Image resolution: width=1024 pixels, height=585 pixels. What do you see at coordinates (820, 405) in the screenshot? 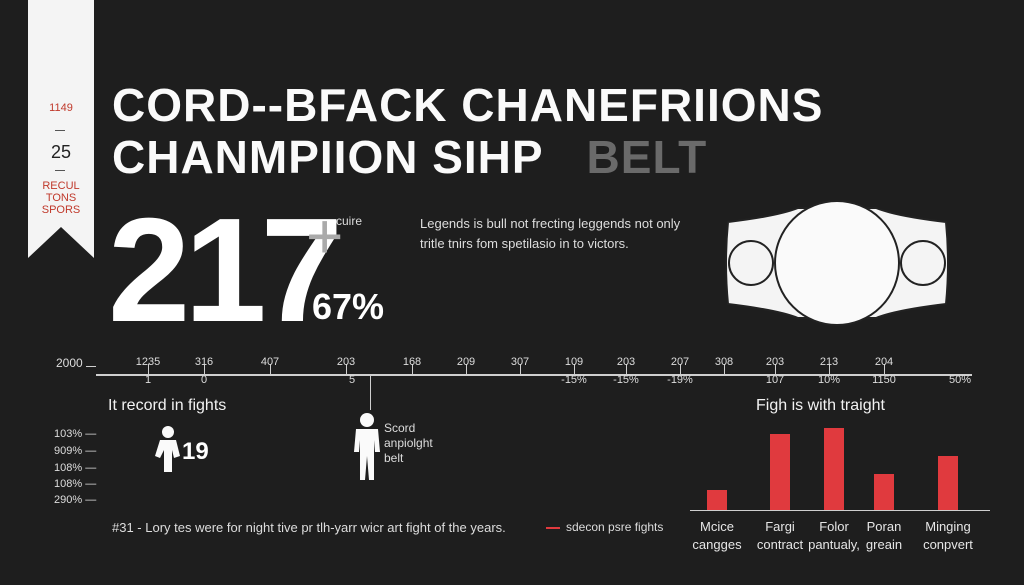
I see `chart-title: Figh is with traight` at bounding box center [820, 405].